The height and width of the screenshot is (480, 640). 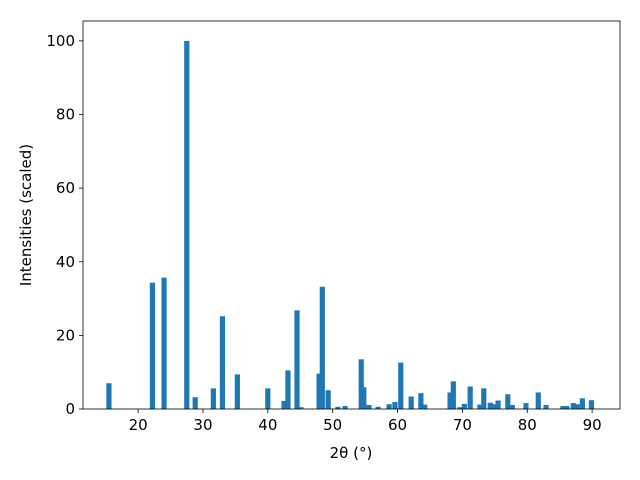 What do you see at coordinates (527, 425) in the screenshot?
I see `x-tick-label: 80` at bounding box center [527, 425].